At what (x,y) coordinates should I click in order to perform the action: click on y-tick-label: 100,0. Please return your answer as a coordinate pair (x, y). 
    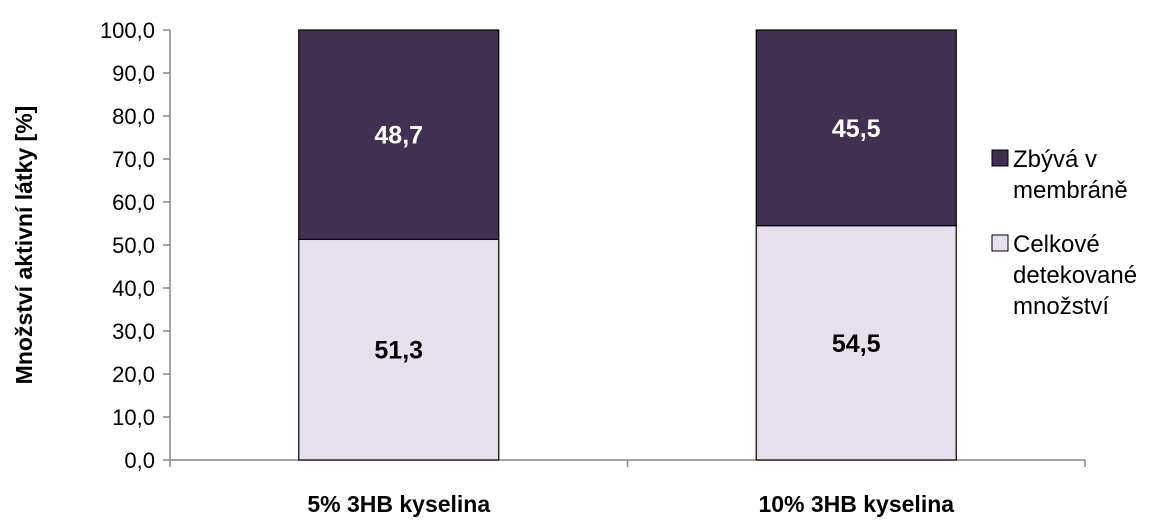
    Looking at the image, I should click on (127, 30).